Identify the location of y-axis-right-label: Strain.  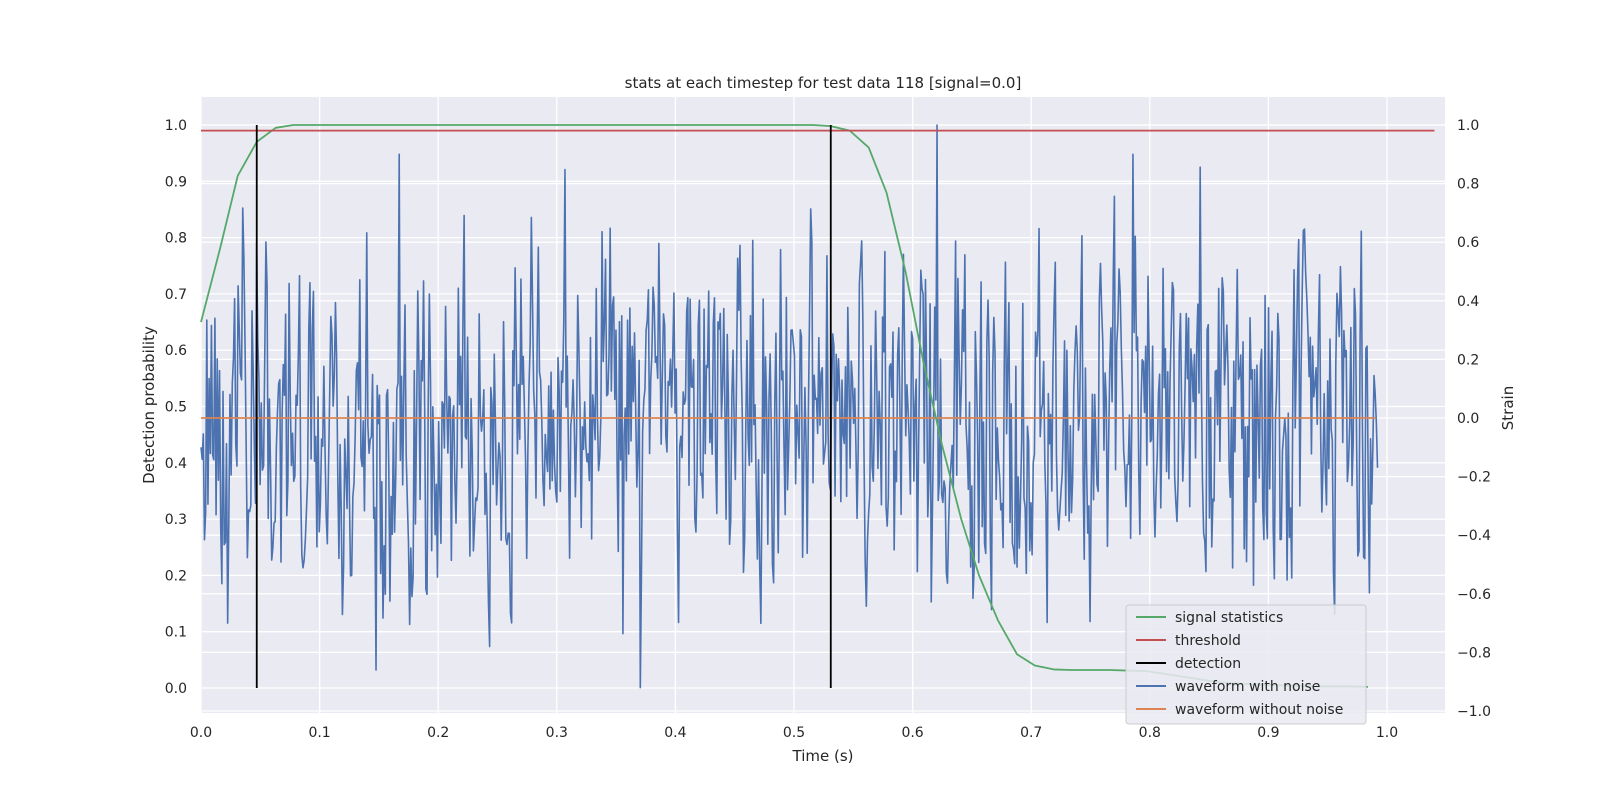
(1508, 408).